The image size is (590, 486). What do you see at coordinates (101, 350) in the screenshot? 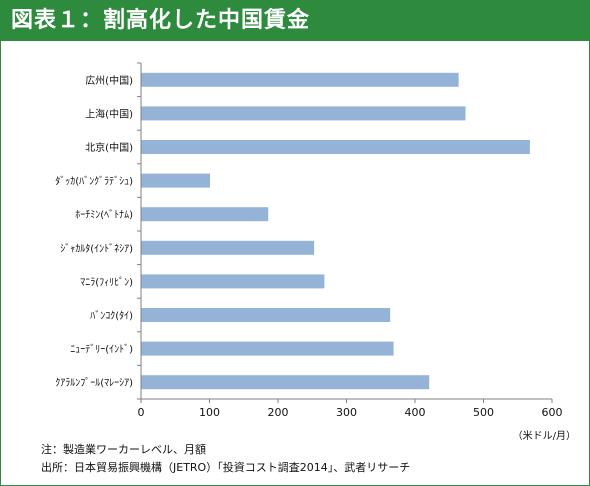
I see `category-label: ﾆｭｰﾃﾞﾘｰ(ｲﾝﾄﾞ)` at bounding box center [101, 350].